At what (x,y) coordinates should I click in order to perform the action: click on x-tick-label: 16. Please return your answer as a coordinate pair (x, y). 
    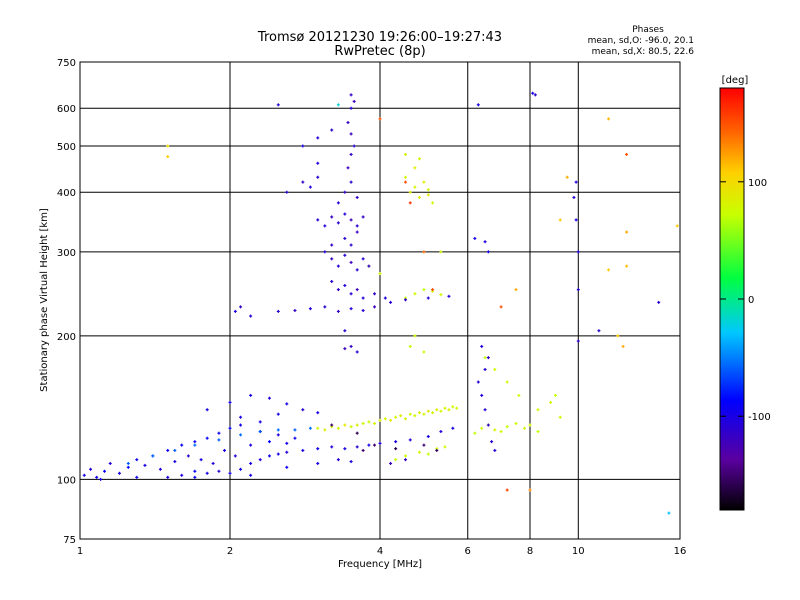
    Looking at the image, I should click on (680, 551).